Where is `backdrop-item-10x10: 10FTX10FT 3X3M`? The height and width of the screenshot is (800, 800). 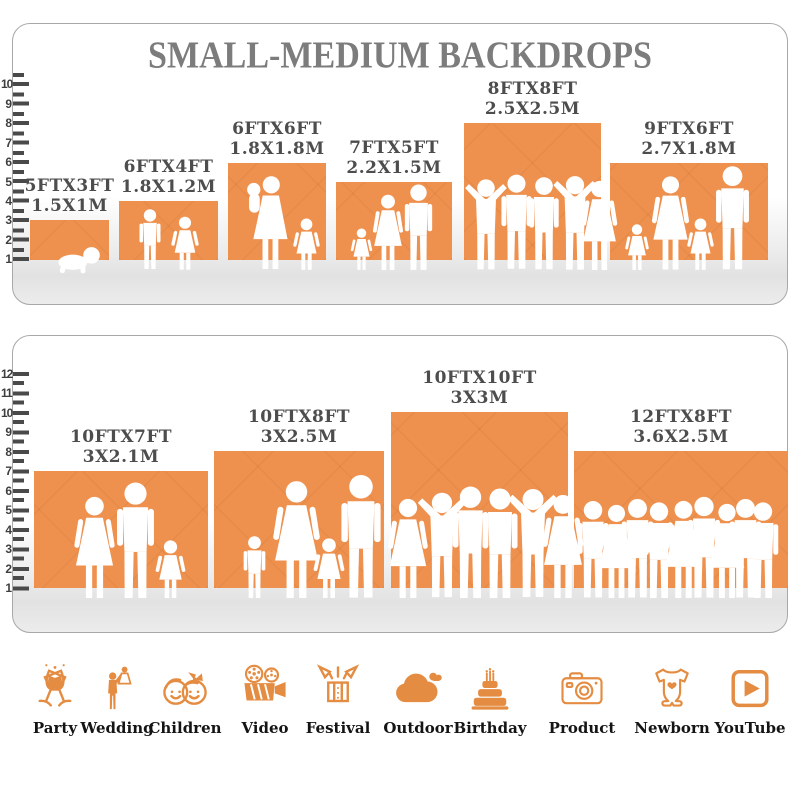
backdrop-item-10x10: 10FTX10FT 3X3M is located at coordinates (479, 478).